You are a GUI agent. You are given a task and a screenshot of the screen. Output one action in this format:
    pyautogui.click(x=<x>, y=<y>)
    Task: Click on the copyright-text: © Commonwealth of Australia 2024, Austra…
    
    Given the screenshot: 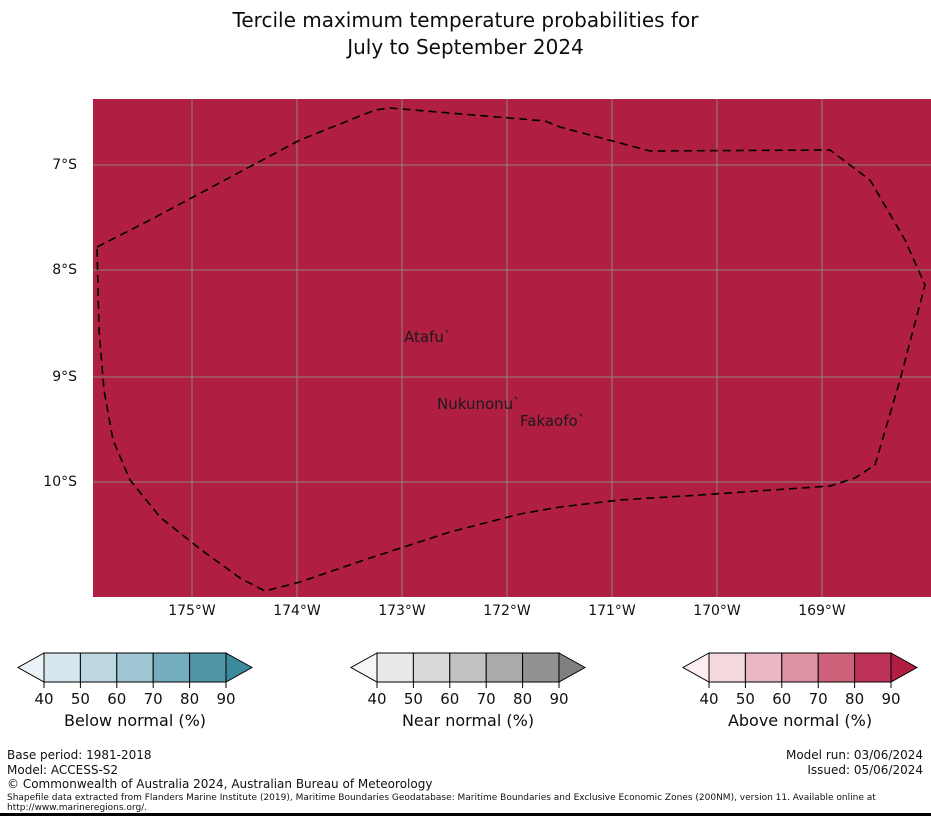 What is the action you would take?
    pyautogui.click(x=220, y=784)
    